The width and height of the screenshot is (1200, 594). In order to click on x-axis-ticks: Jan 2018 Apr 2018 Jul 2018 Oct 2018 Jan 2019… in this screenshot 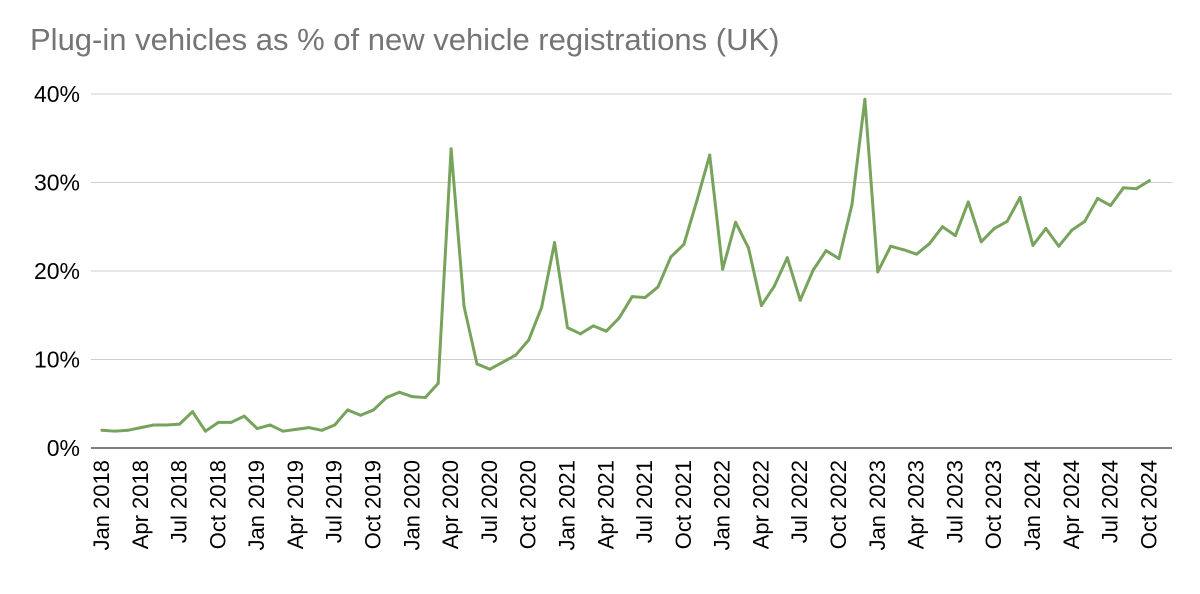, I will do `click(625, 505)`.